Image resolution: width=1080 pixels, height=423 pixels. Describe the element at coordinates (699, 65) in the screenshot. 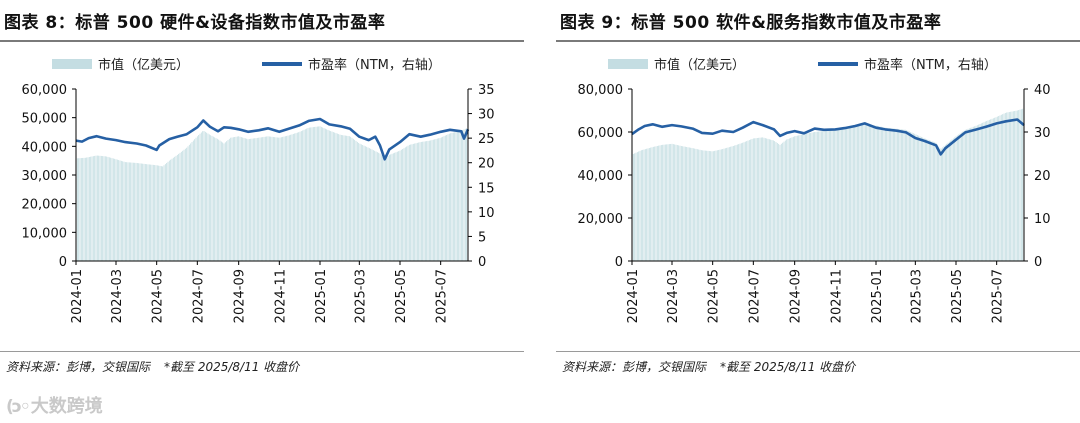

I see `legend-bar-label: 市值（亿美元）` at that location.